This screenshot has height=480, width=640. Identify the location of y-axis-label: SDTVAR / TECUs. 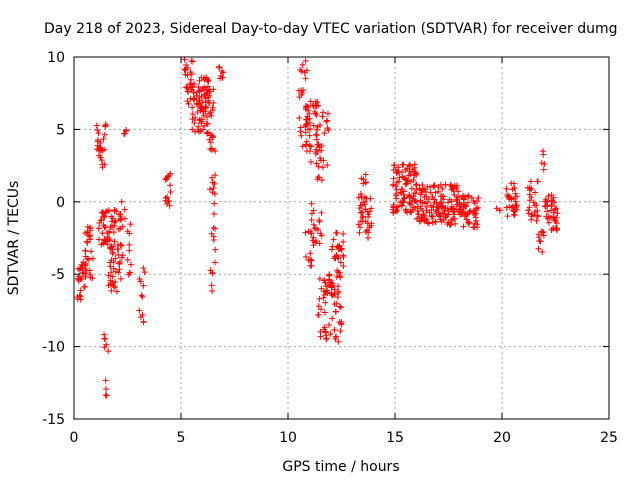
(14, 238).